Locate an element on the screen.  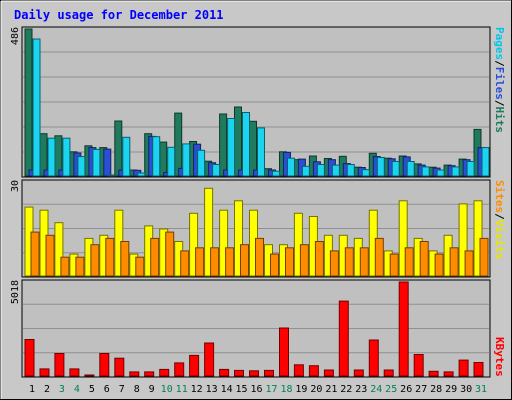
x-tick-label: 3 is located at coordinates (62, 389).